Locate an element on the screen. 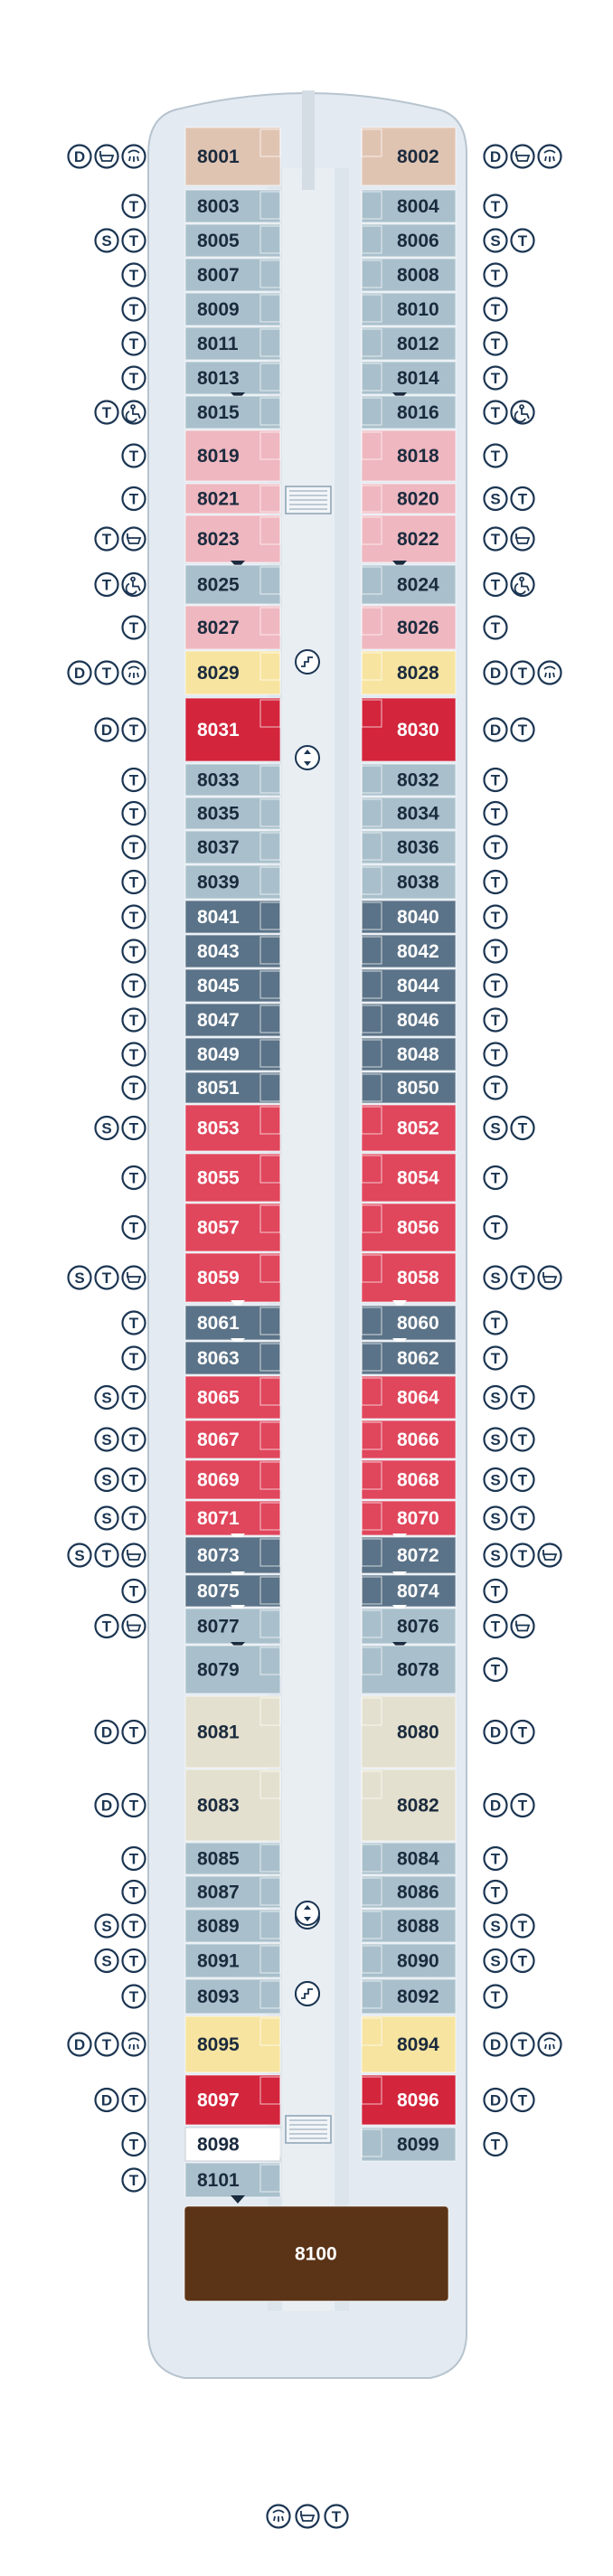 This screenshot has width=613, height=2576. cabin-8032: 8032 is located at coordinates (409, 780).